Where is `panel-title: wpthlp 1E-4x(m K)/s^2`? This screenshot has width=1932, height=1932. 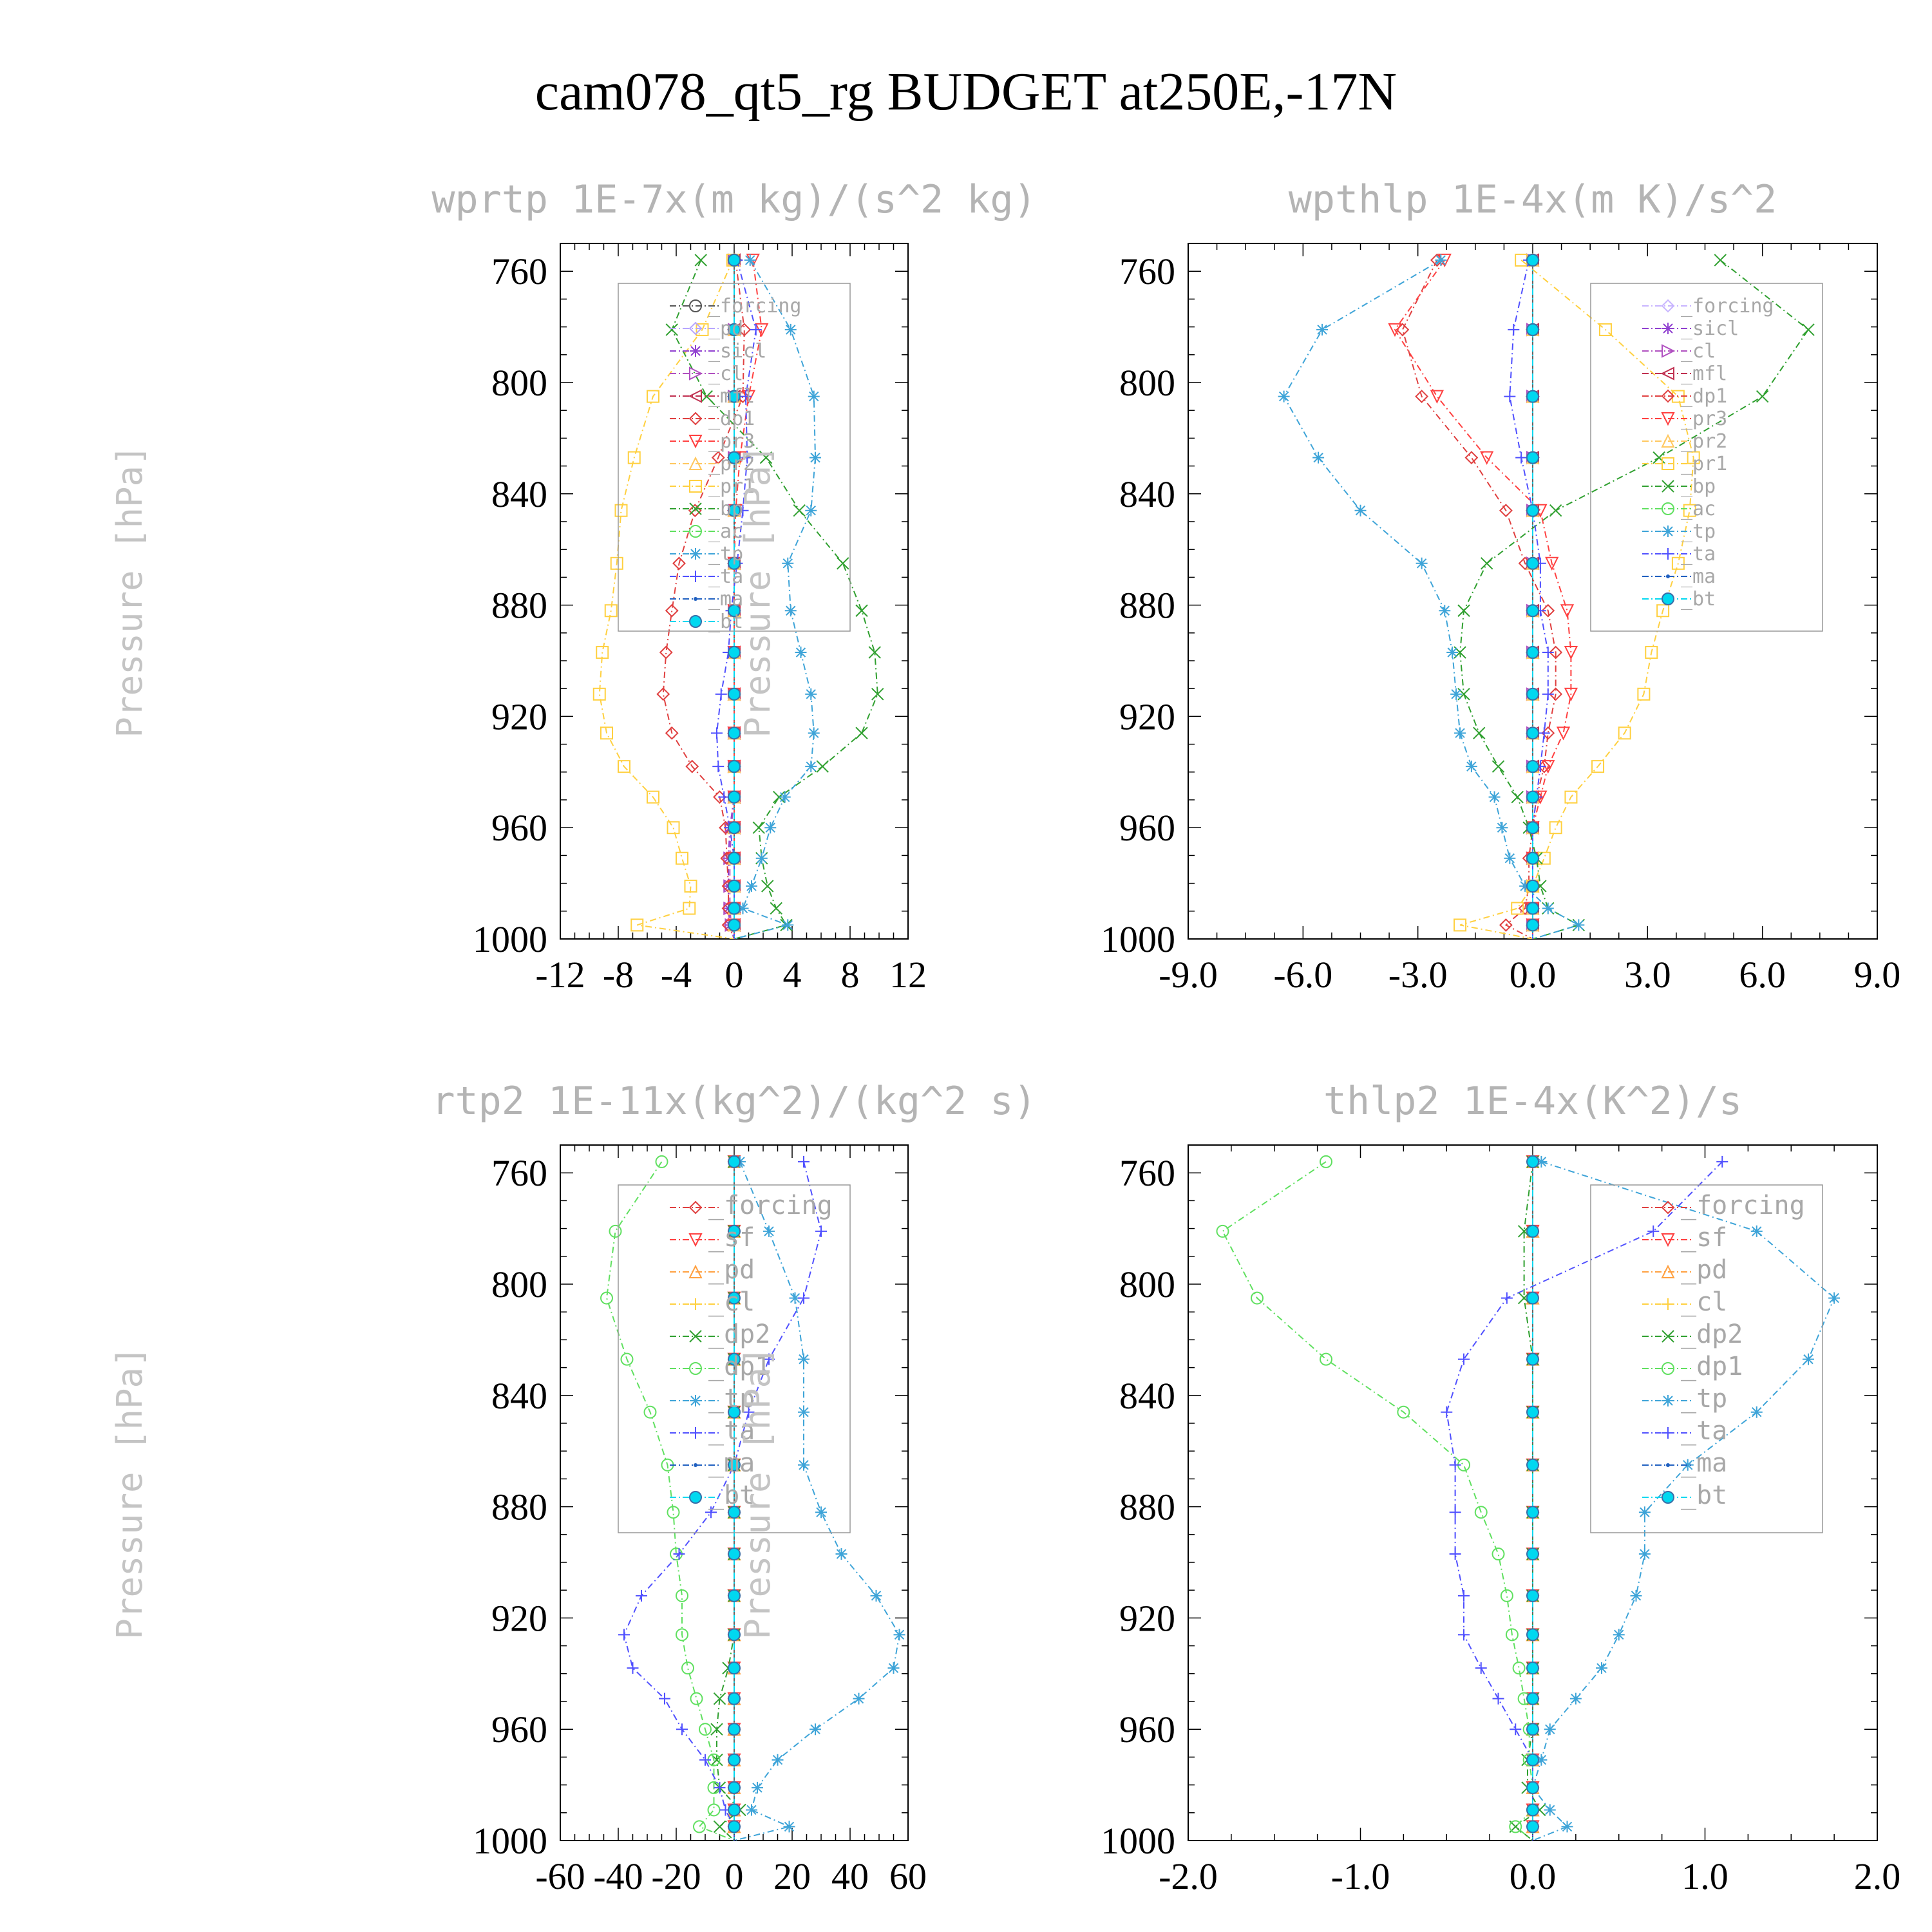
panel-title: wpthlp 1E-4x(m K)/s^2 is located at coordinates (1533, 199).